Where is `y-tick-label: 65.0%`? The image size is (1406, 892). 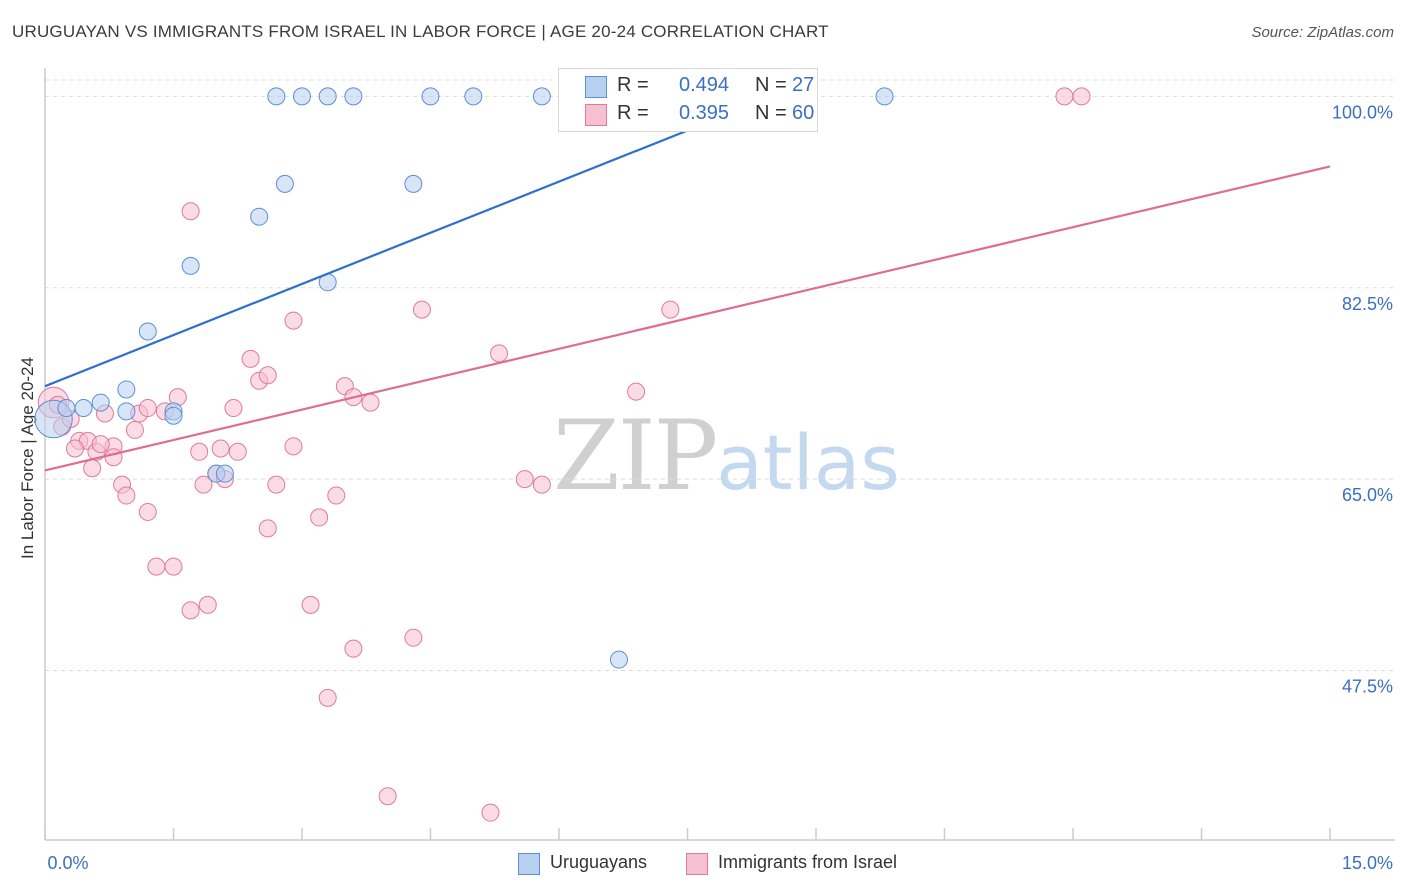
y-tick-label: 65.0% is located at coordinates (1367, 495).